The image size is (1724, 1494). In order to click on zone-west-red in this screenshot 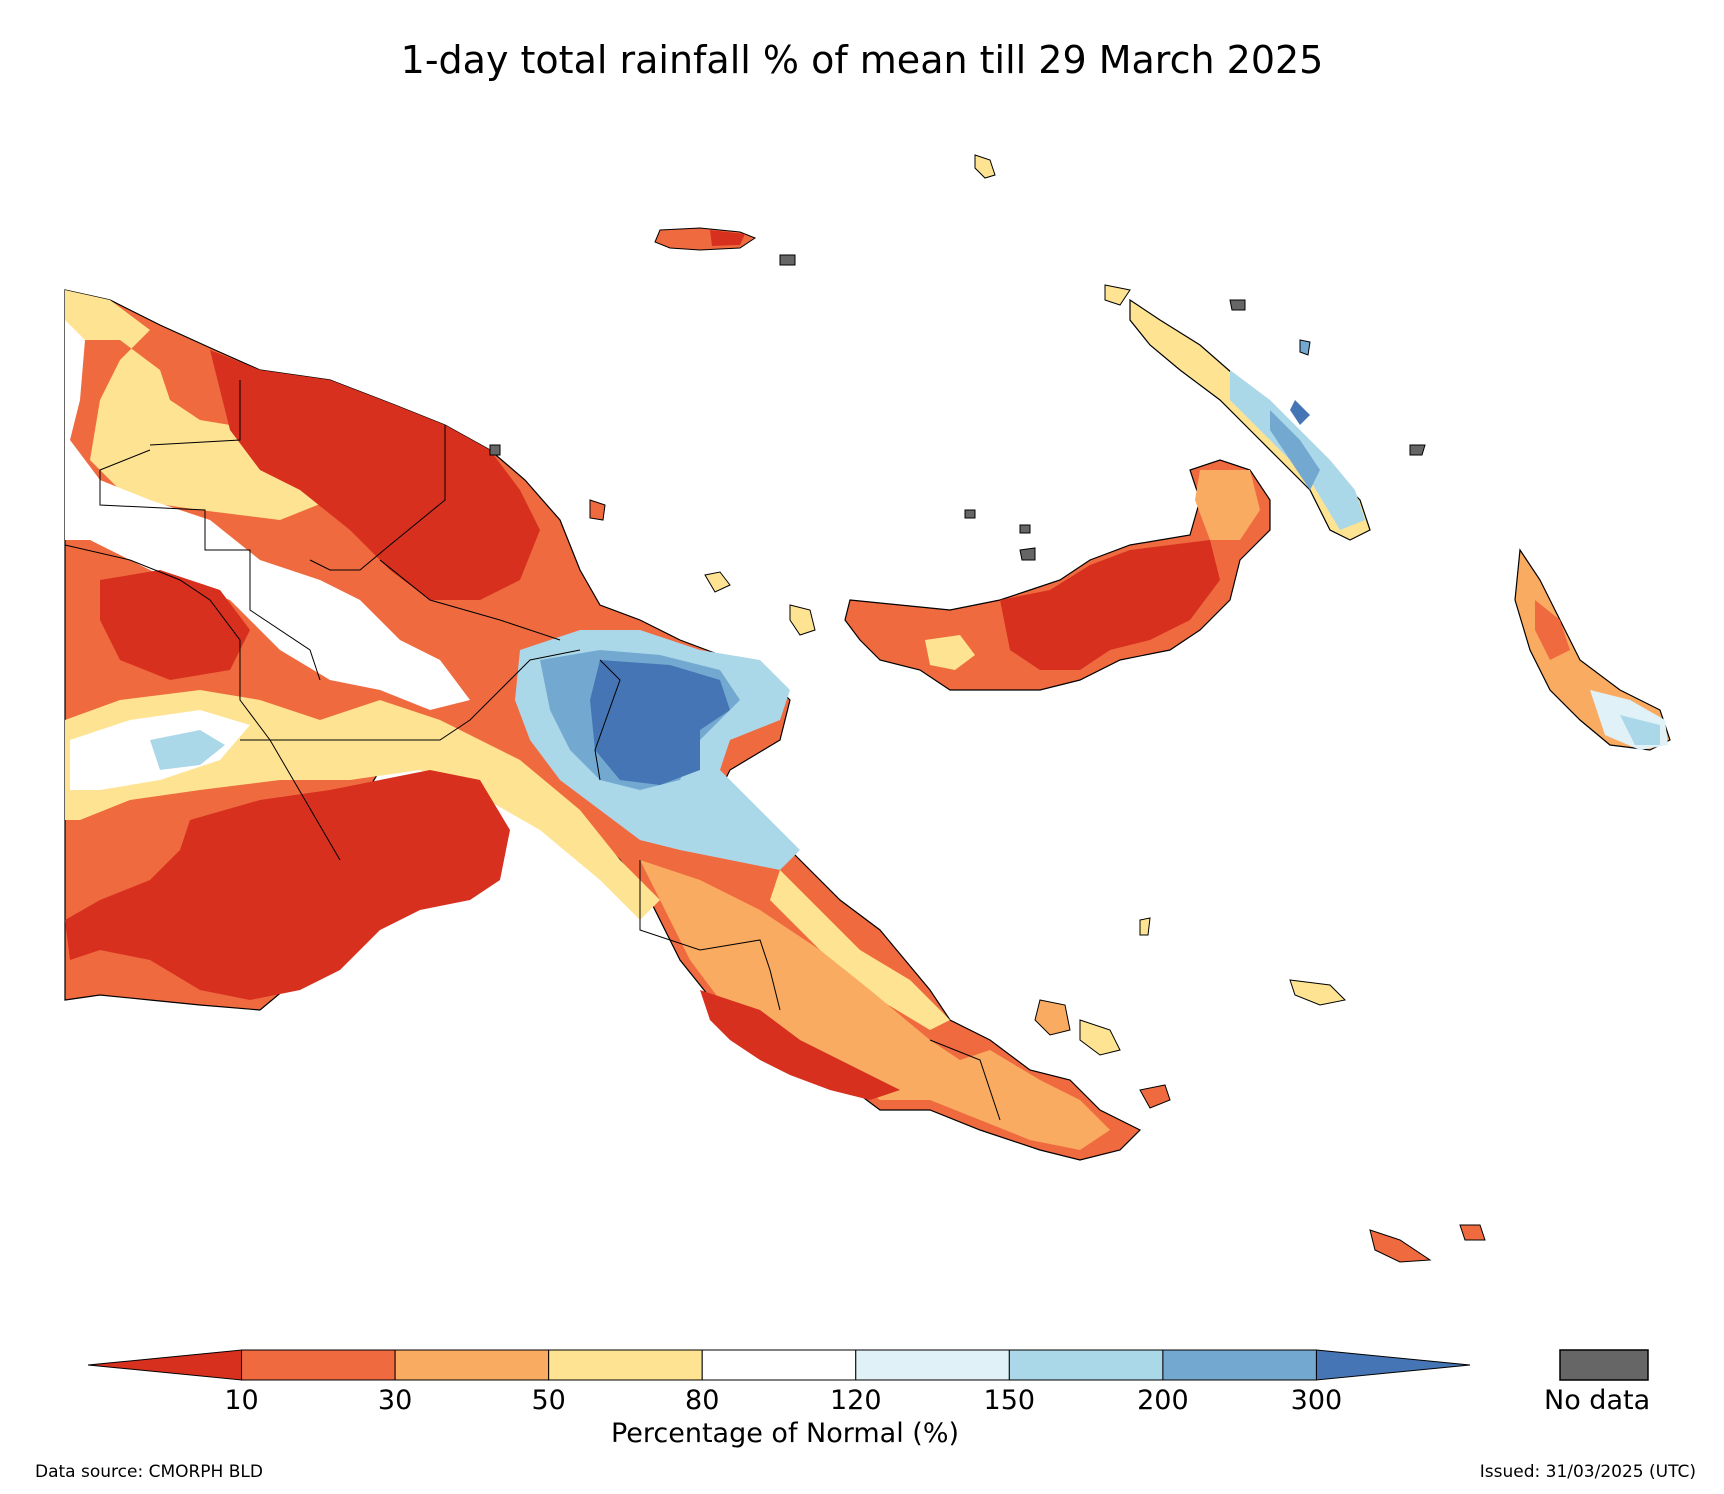, I will do `click(175, 625)`.